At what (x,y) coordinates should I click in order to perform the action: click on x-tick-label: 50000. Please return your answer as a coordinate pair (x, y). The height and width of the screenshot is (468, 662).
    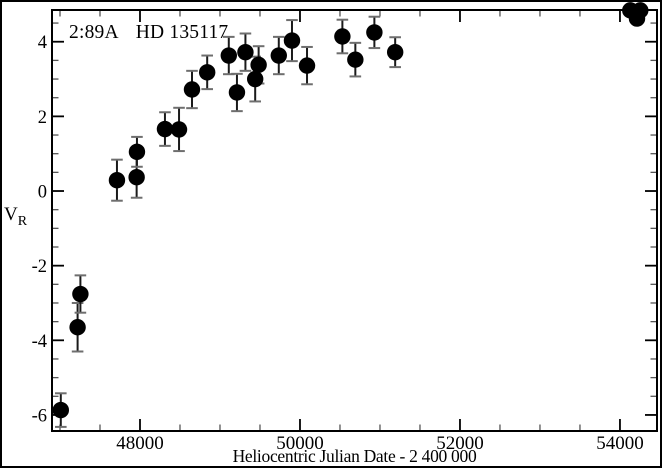
    Looking at the image, I should click on (300, 443).